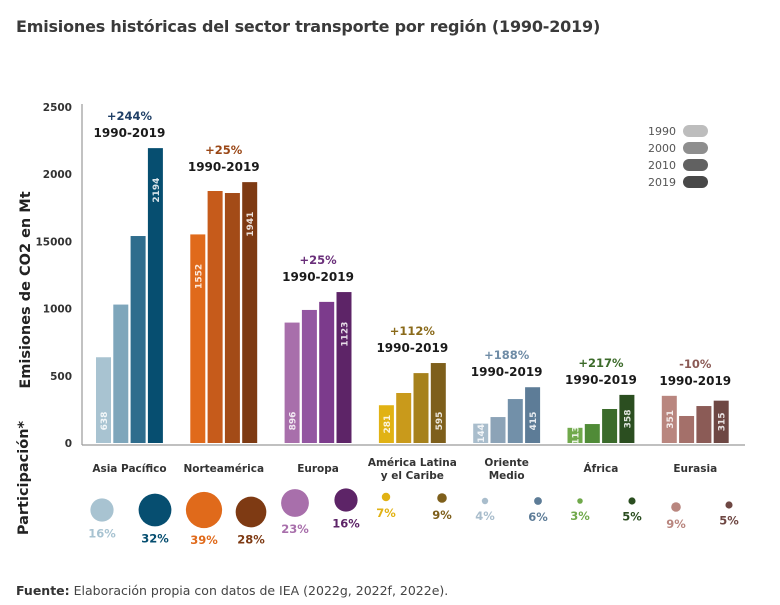  What do you see at coordinates (601, 363) in the screenshot?
I see `change-annotation: +217%` at bounding box center [601, 363].